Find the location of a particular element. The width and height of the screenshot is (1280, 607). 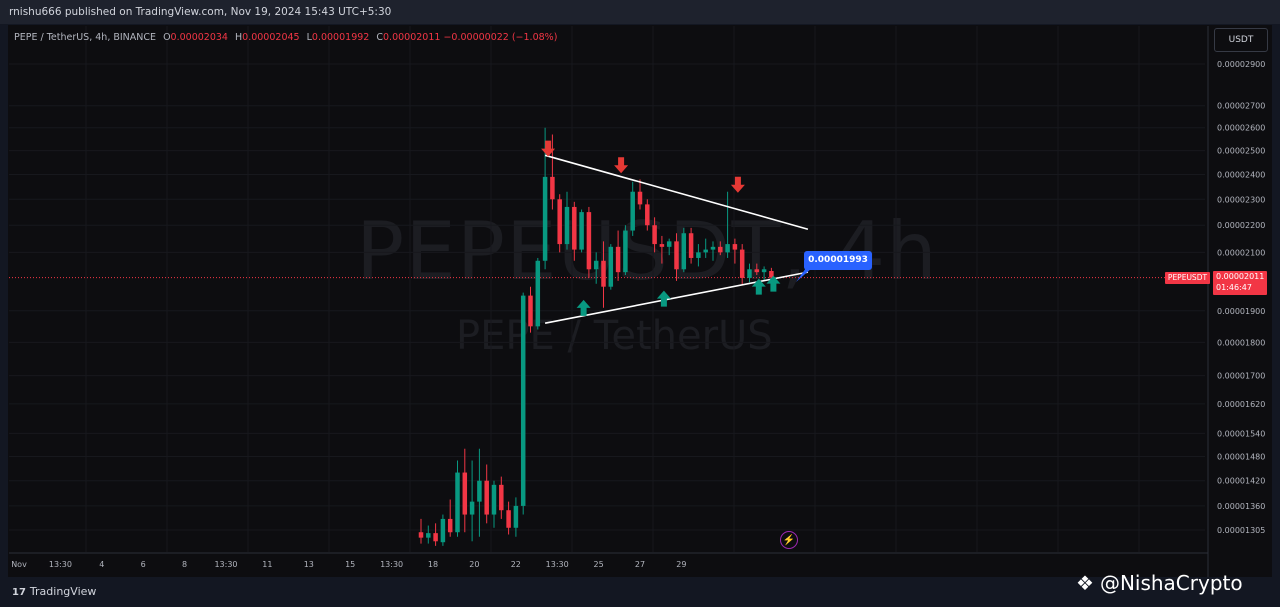

bar-countdown: 01:46:47 is located at coordinates (1234, 287).